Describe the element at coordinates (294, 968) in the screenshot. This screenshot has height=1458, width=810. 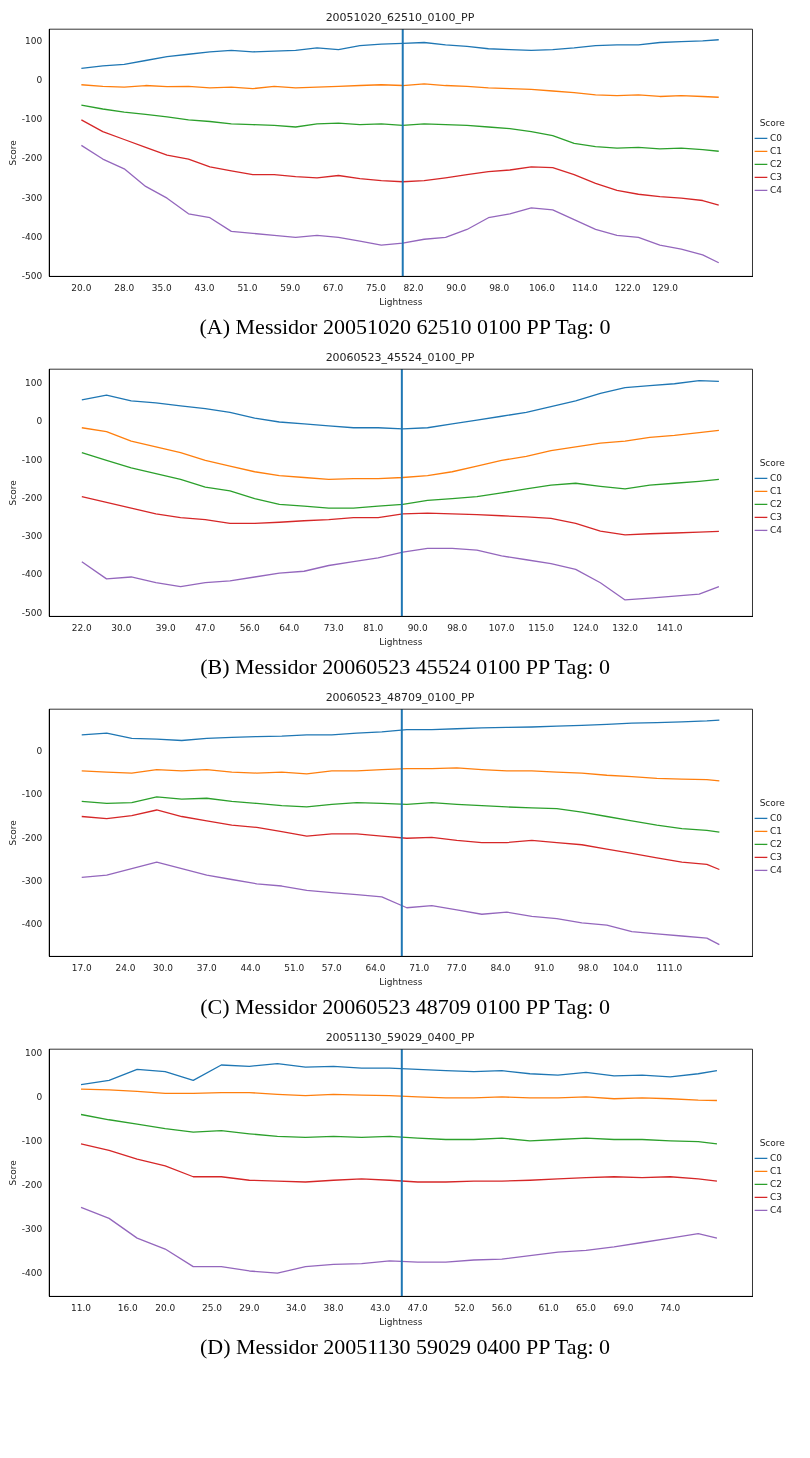
I see `x-tick-label: 51.0` at that location.